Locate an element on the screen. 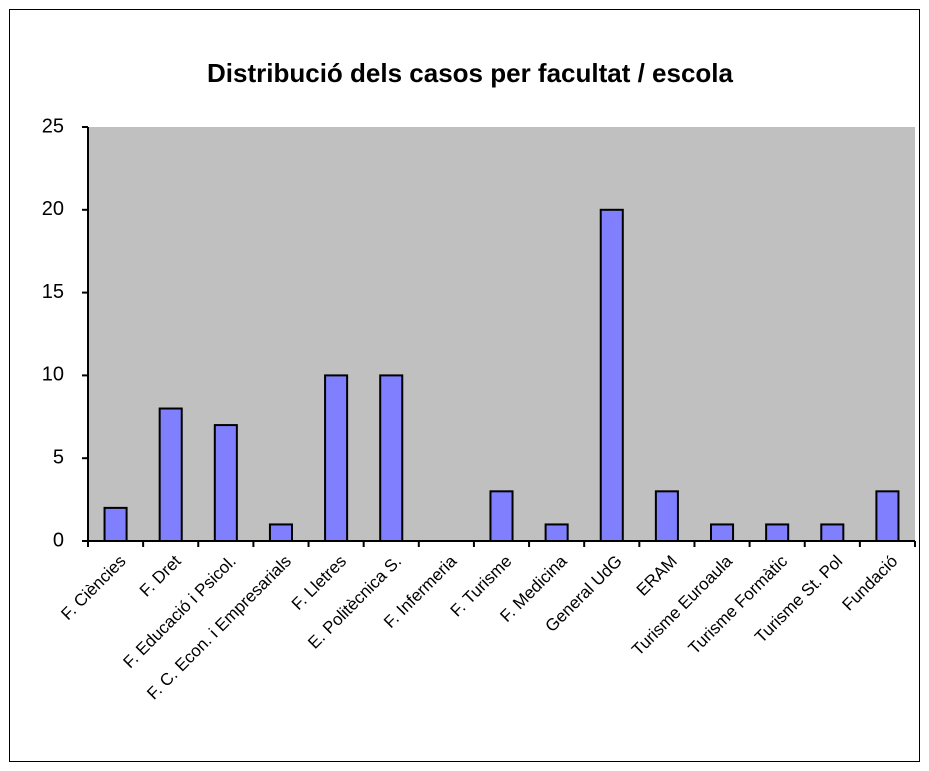 Image resolution: width=929 pixels, height=771 pixels. y-tick-label: 15 is located at coordinates (53, 292).